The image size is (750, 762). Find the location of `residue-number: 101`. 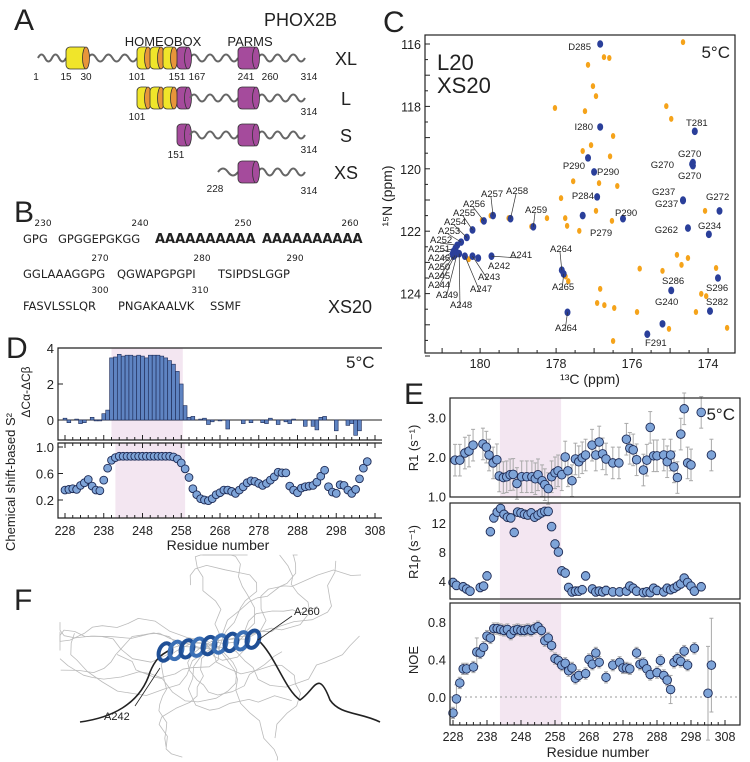

residue-number: 101 is located at coordinates (137, 117).